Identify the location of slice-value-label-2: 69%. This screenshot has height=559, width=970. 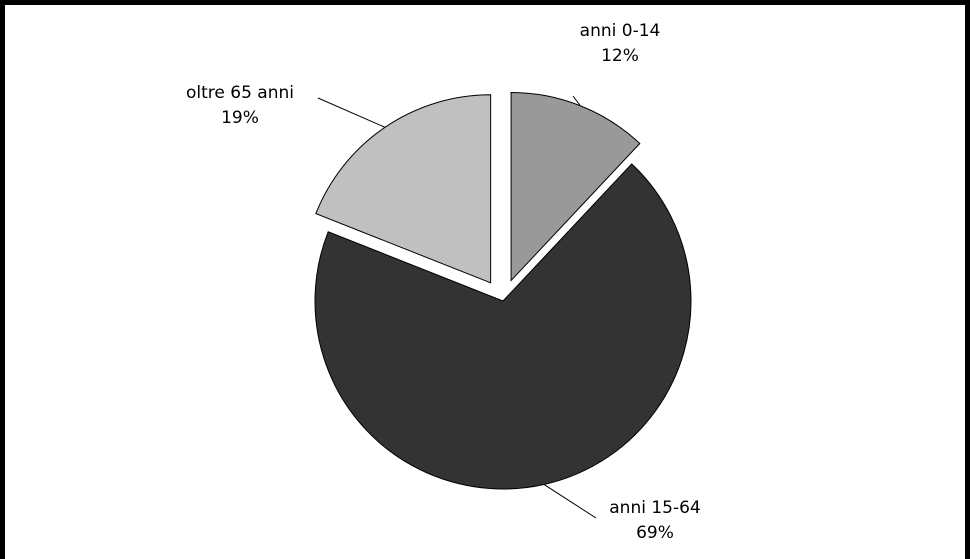
(655, 533).